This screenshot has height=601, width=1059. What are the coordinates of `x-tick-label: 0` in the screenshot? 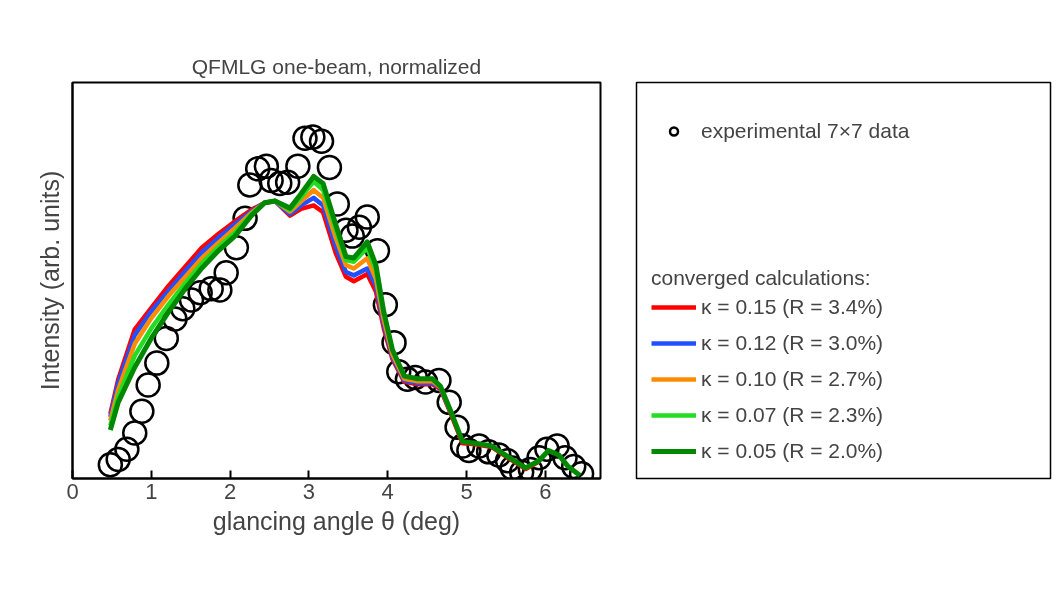 It's located at (72, 491).